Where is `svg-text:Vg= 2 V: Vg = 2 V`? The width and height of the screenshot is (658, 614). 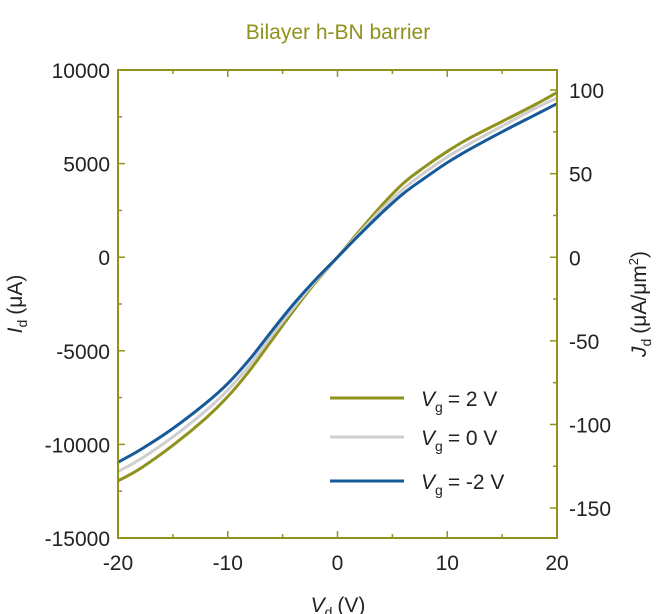 svg-text:Vg= 2 V: Vg = 2 V is located at coordinates (459, 401).